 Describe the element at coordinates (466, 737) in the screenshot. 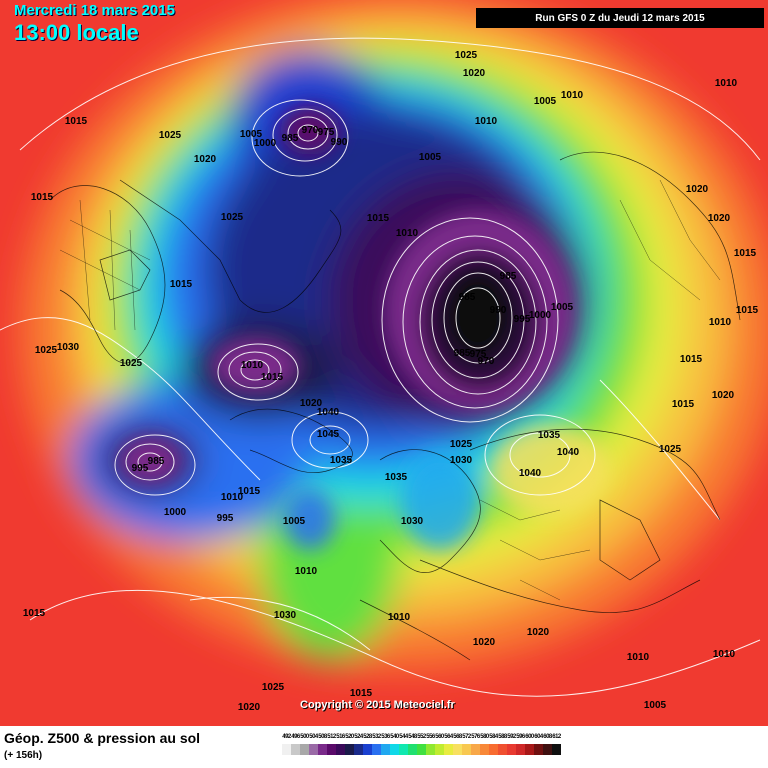

I see `scale-label: 572` at that location.